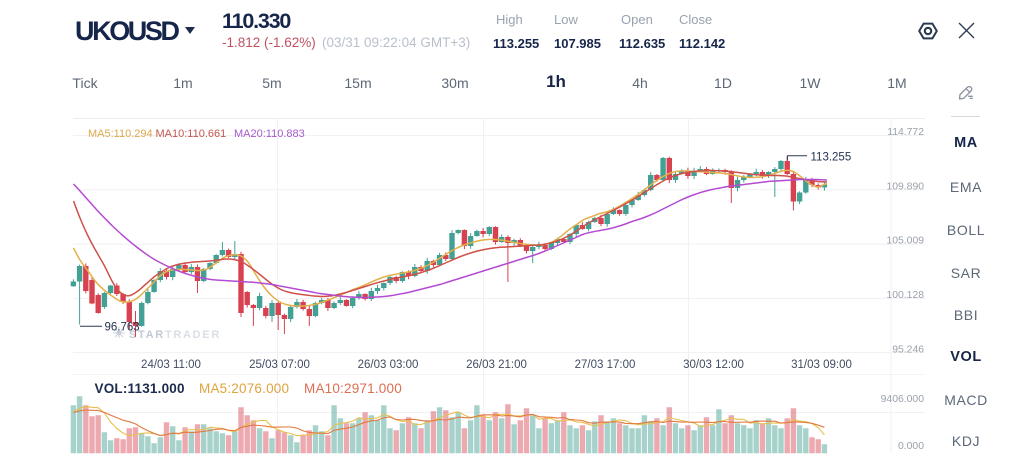 The width and height of the screenshot is (1024, 471). I want to click on svg-text: 0.000, so click(911, 446).